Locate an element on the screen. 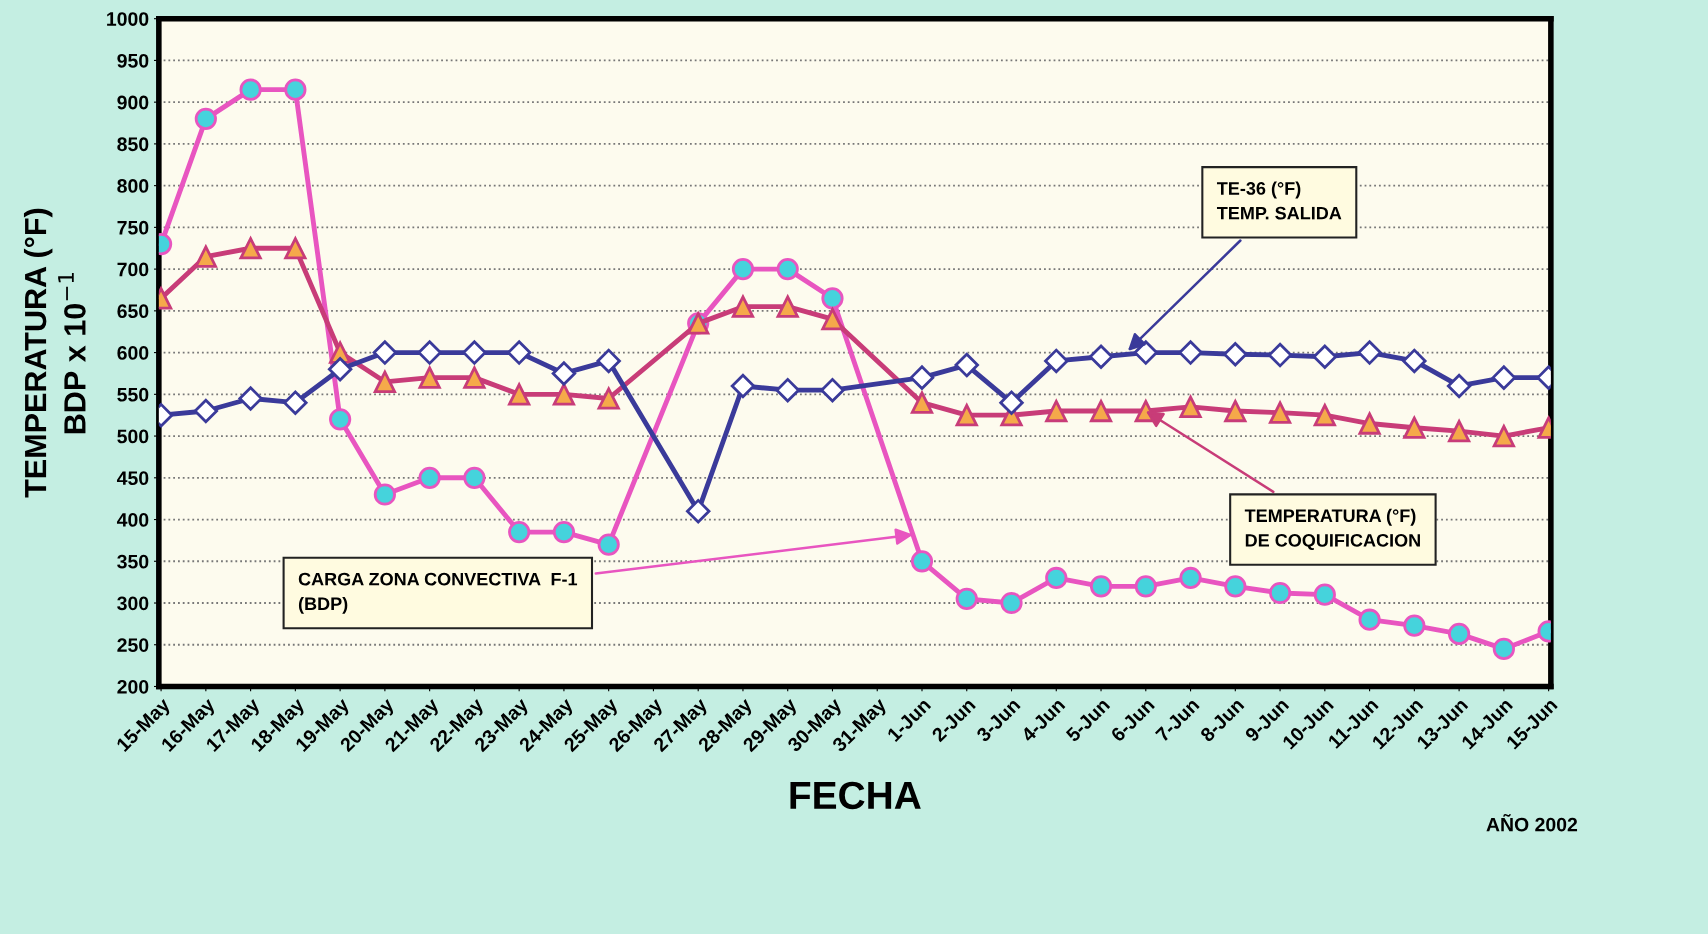 Image resolution: width=1708 pixels, height=934 pixels. y-tick-label: 850 is located at coordinates (133, 144).